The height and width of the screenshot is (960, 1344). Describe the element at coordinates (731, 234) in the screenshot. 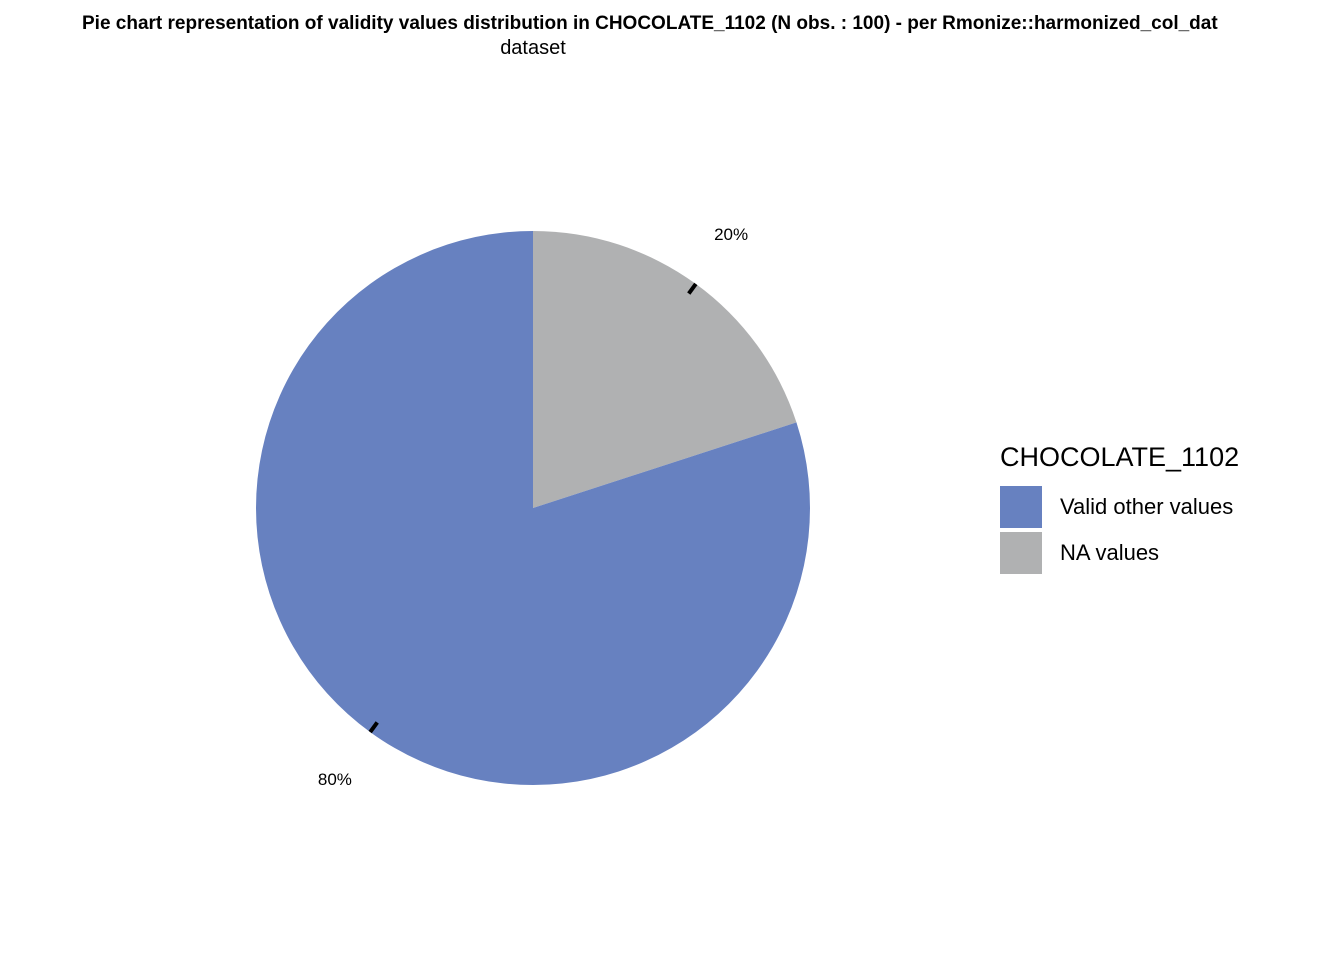

I see `slice-label-na: 20%` at that location.